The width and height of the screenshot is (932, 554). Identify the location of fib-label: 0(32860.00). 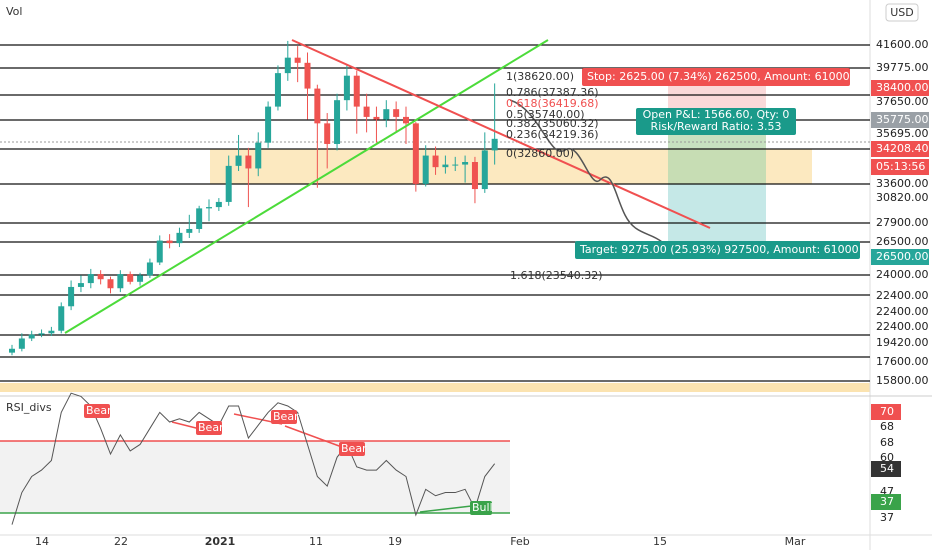
(540, 153).